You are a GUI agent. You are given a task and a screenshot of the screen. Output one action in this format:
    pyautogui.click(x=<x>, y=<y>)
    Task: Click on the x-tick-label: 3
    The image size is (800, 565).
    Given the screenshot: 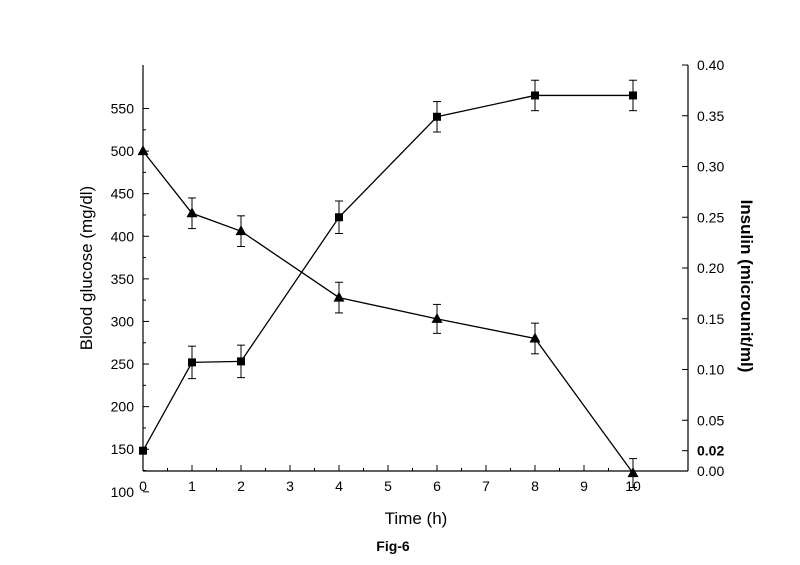 What is the action you would take?
    pyautogui.click(x=290, y=486)
    